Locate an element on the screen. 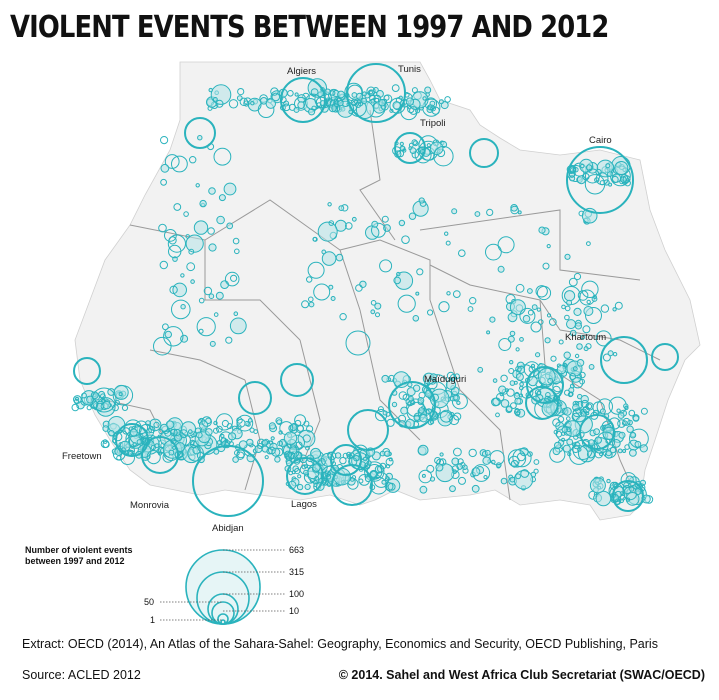 The image size is (719, 700). city-label-freetown: Freetown is located at coordinates (82, 456).